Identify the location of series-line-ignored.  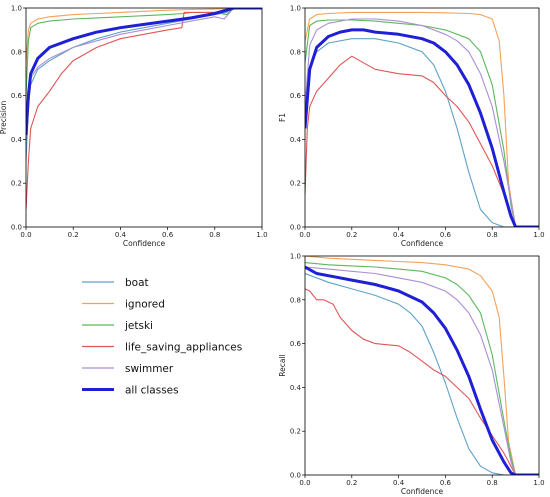
(144, 35).